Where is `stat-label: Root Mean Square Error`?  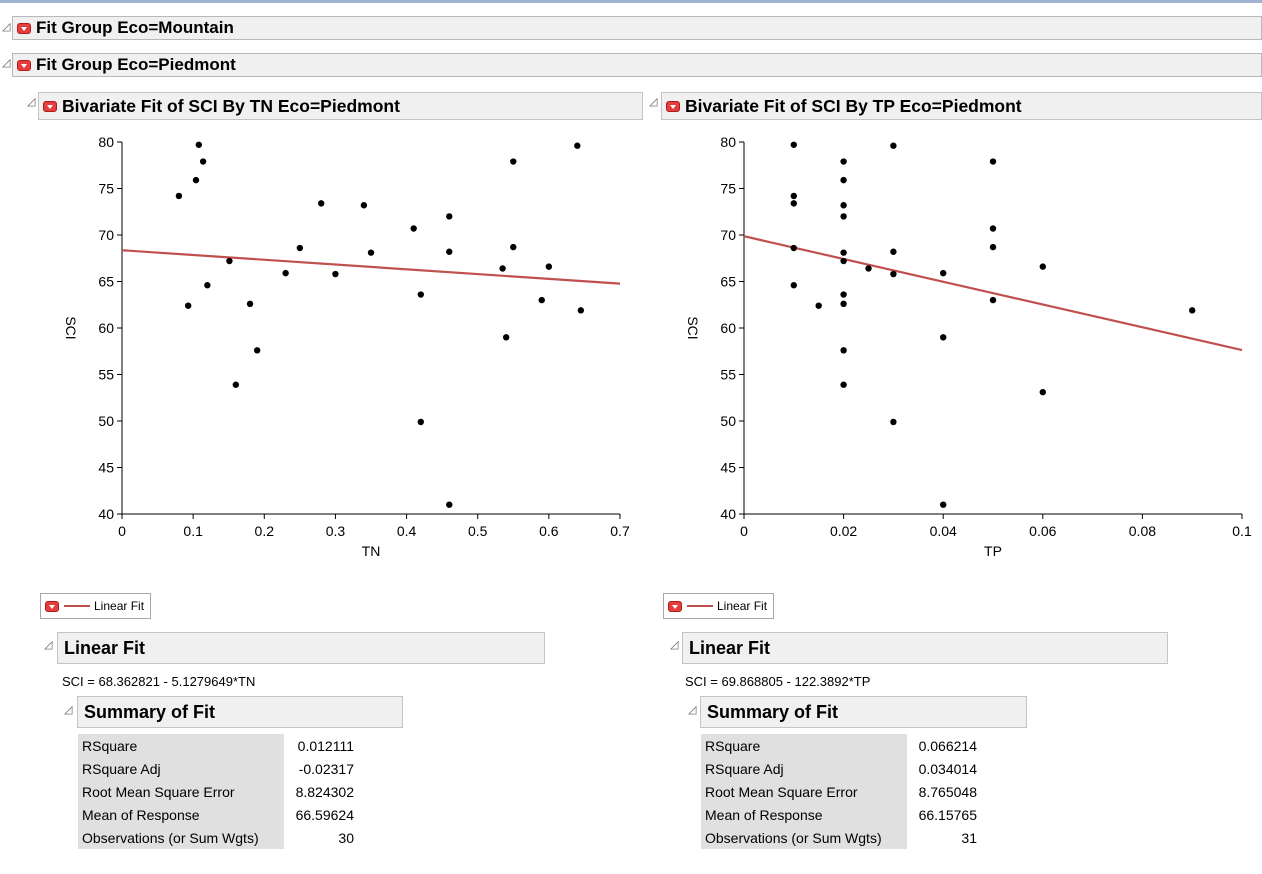 stat-label: Root Mean Square Error is located at coordinates (804, 791).